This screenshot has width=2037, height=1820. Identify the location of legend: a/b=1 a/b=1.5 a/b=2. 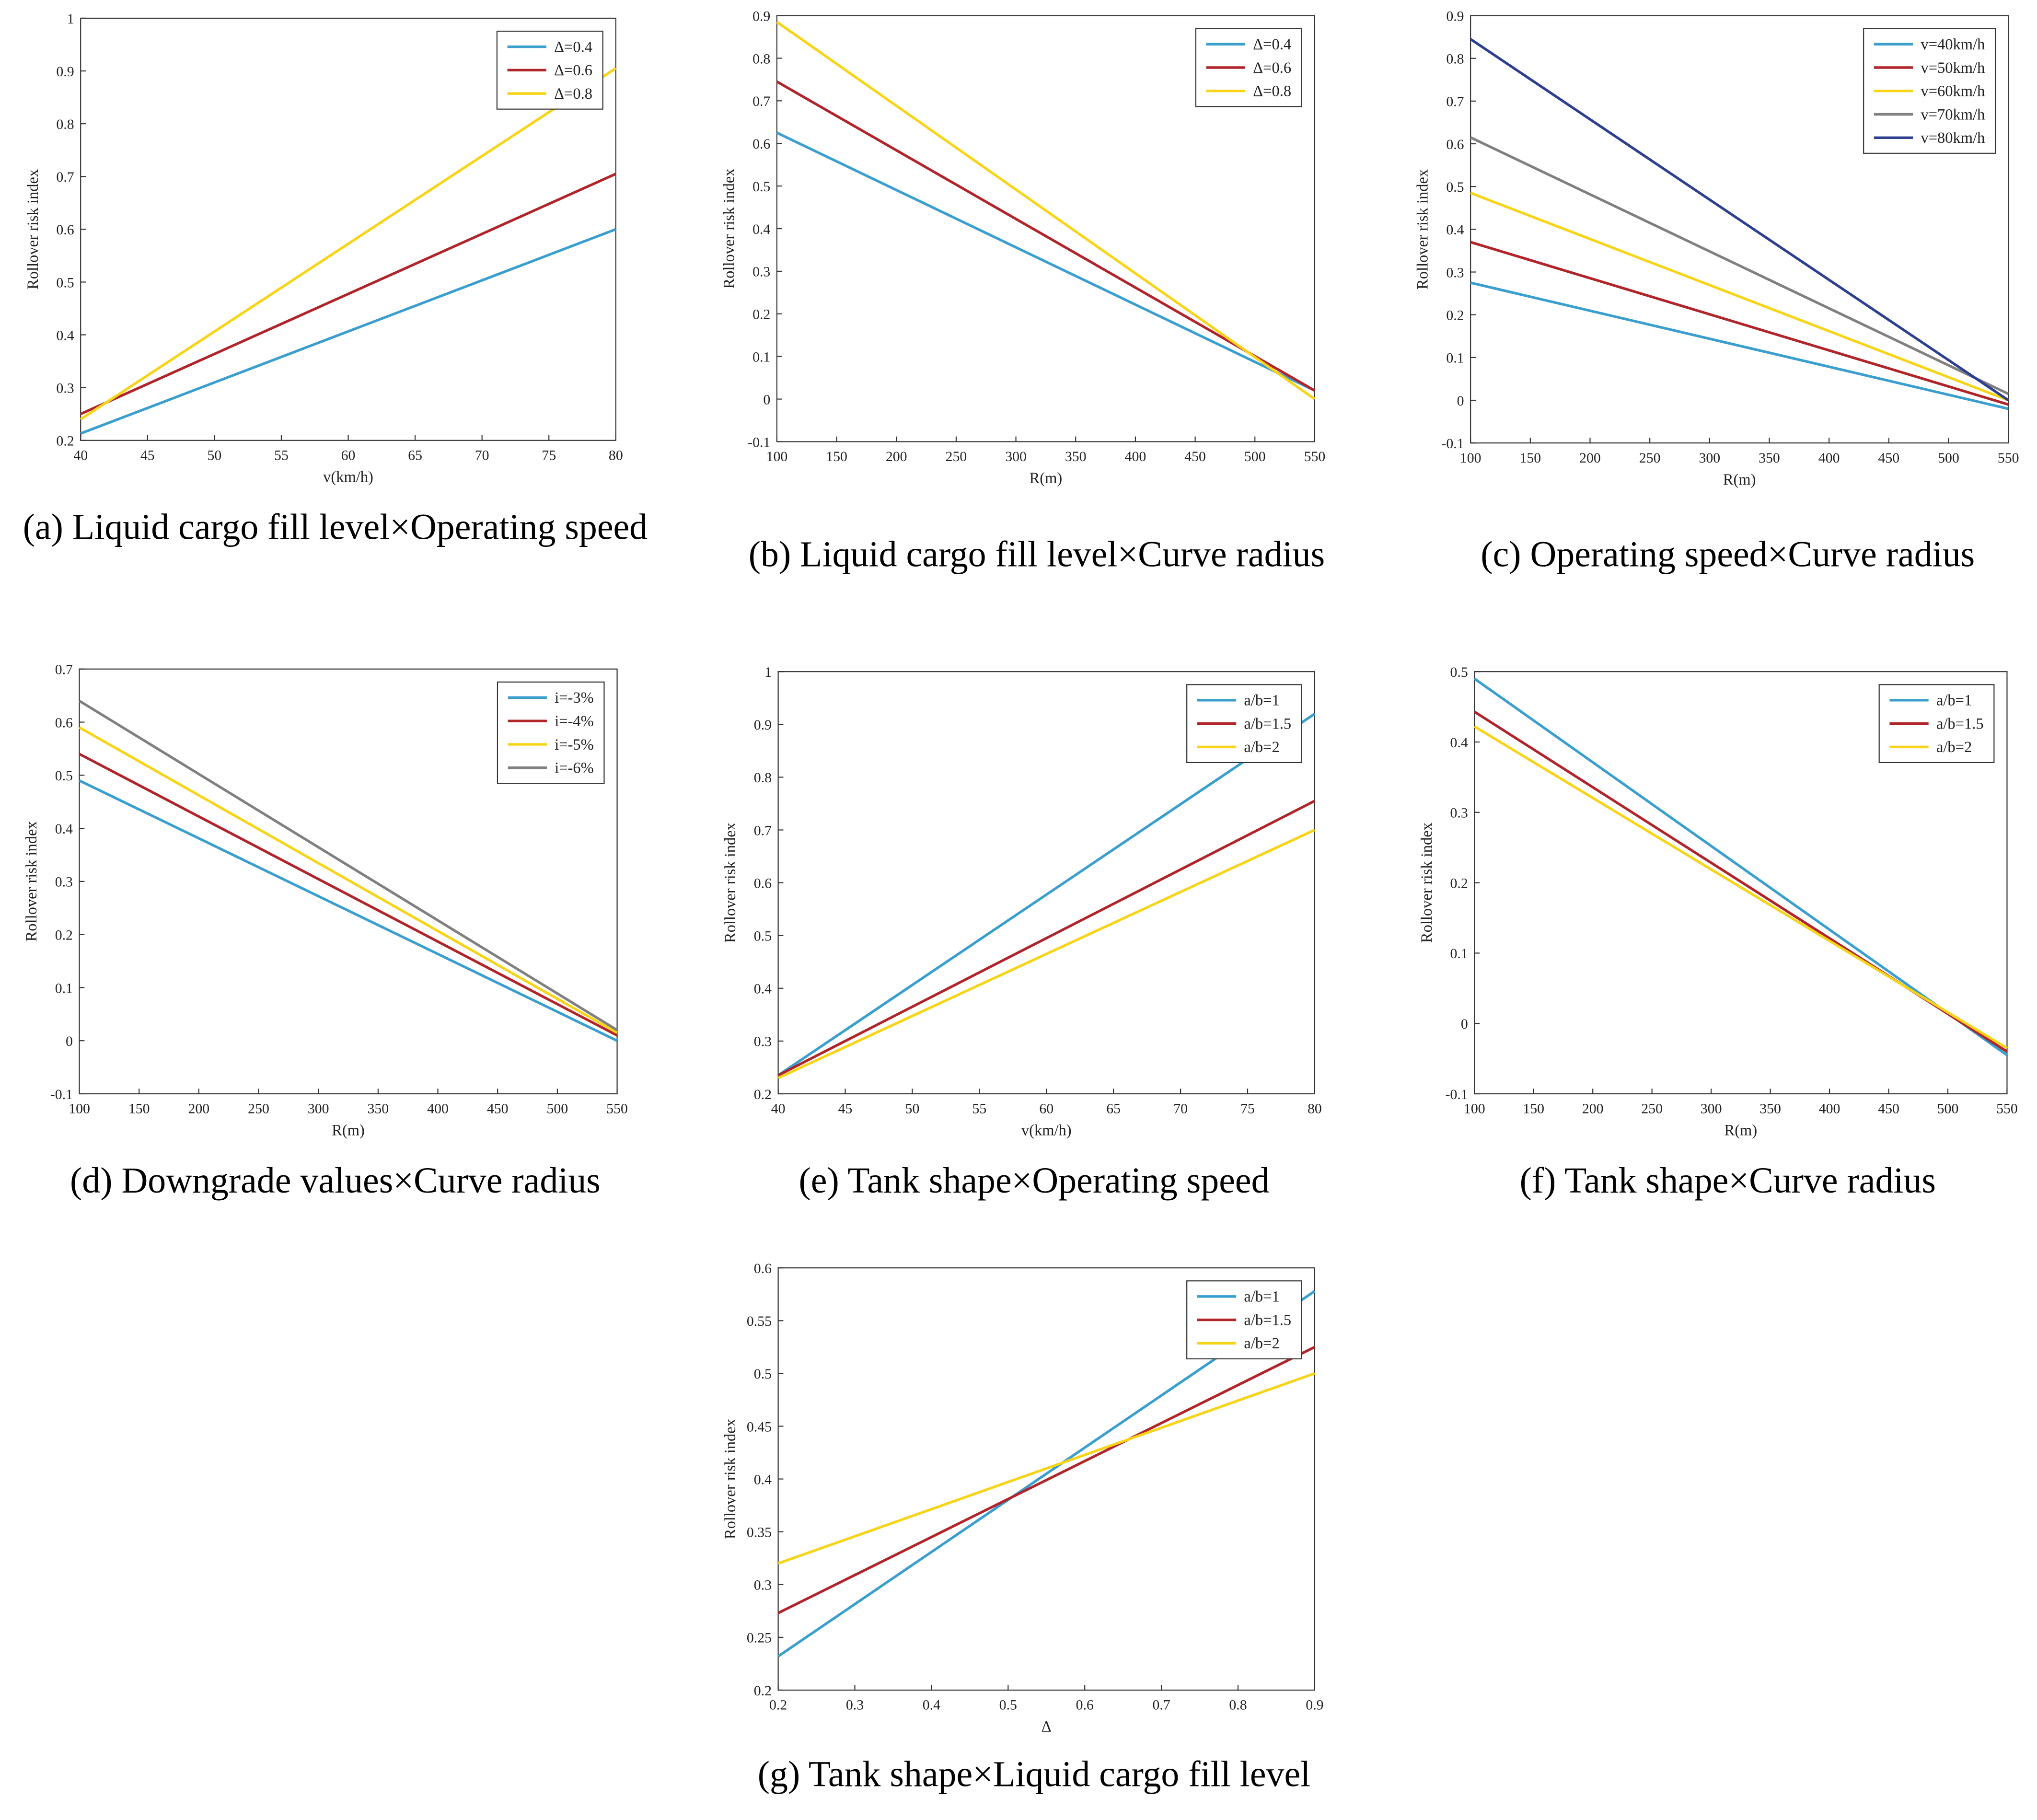
(1936, 723).